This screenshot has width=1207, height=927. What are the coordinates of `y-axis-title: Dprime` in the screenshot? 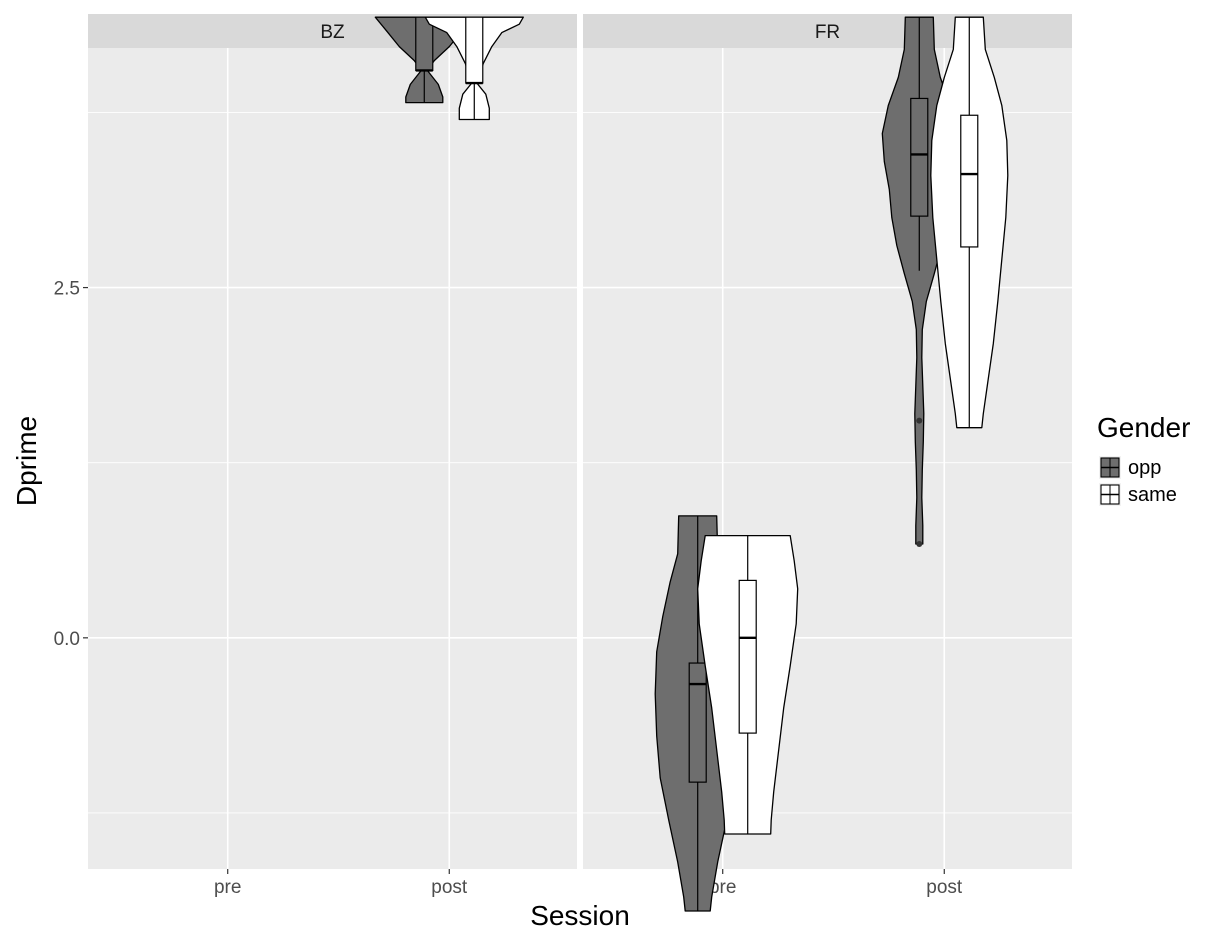 It's located at (26, 461).